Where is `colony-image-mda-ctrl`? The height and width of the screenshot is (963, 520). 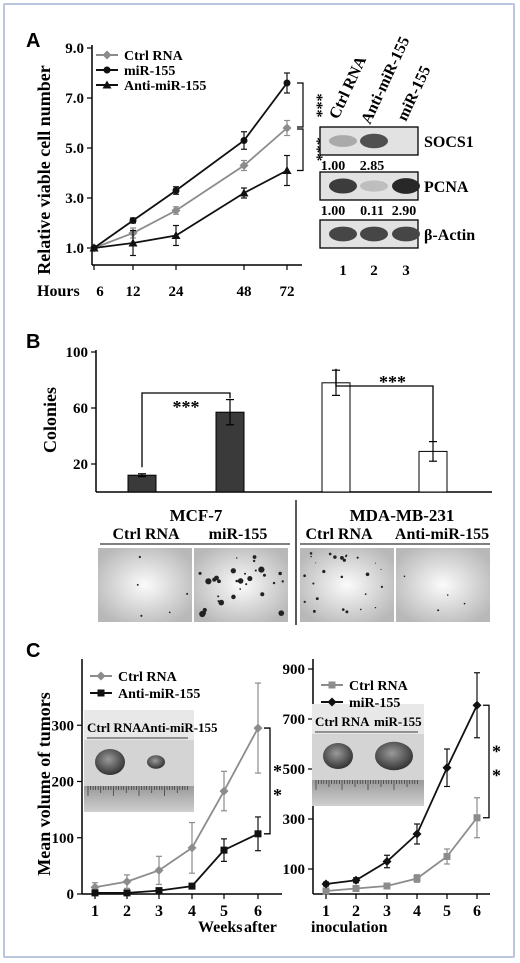 colony-image-mda-ctrl is located at coordinates (347, 585).